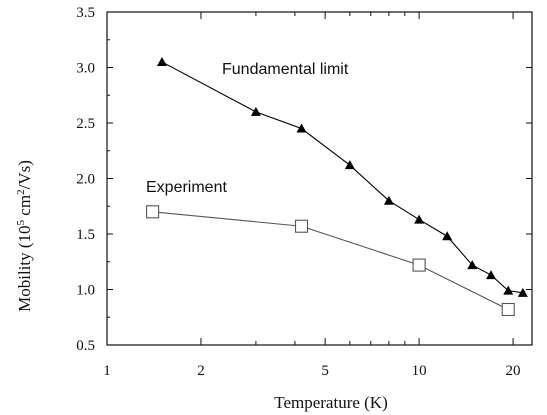 Image resolution: width=547 pixels, height=415 pixels. What do you see at coordinates (513, 371) in the screenshot?
I see `x-tick-label: 20` at bounding box center [513, 371].